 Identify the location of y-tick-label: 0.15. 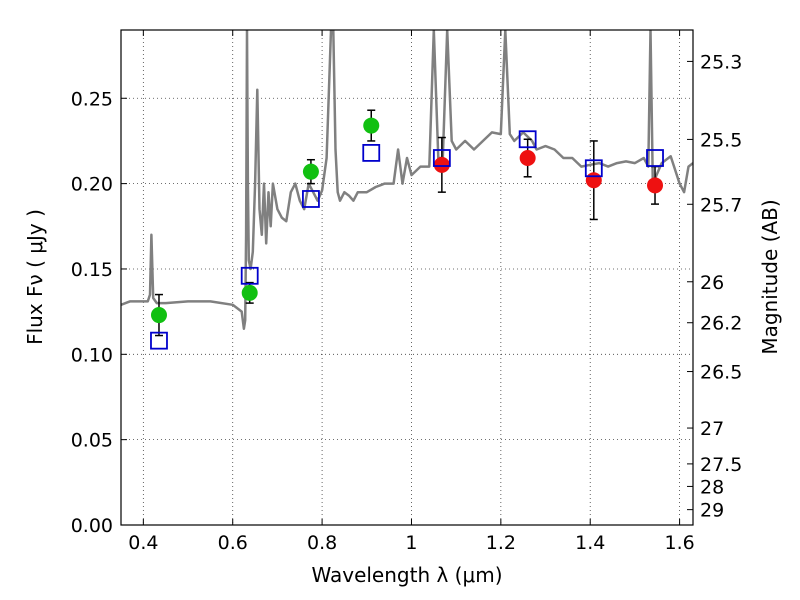
(92, 270).